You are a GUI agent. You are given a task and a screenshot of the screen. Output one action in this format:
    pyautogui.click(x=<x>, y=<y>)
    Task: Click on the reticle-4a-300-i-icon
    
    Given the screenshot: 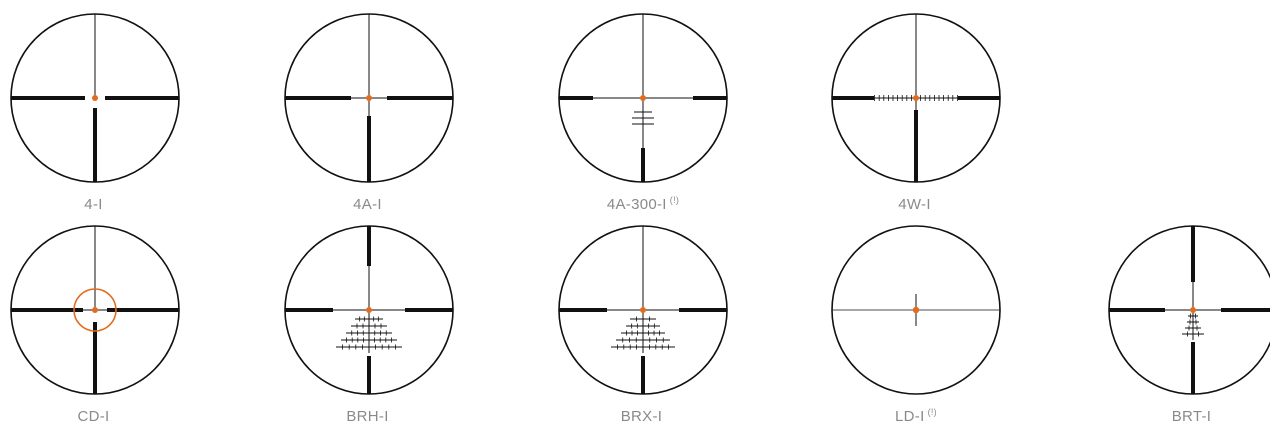 What is the action you would take?
    pyautogui.click(x=643, y=98)
    